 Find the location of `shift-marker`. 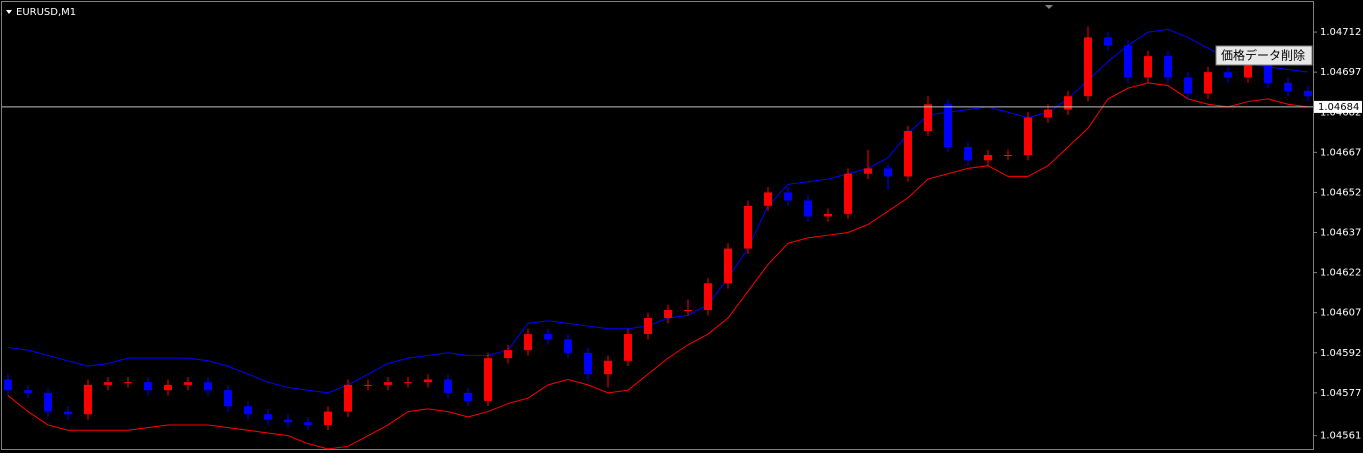

shift-marker is located at coordinates (1049, 7).